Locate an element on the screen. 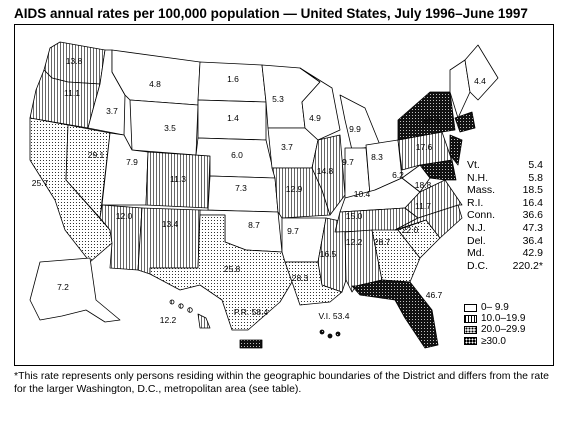  legend-item: 0– 9.9 is located at coordinates (495, 307).